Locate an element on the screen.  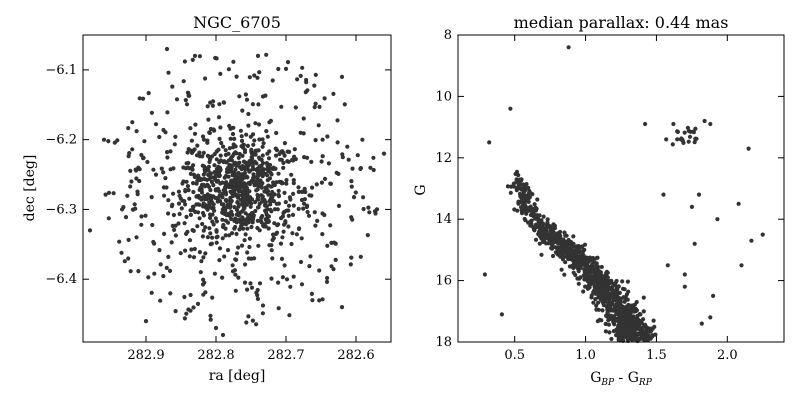
x-tick-label: 282.7 is located at coordinates (285, 355).